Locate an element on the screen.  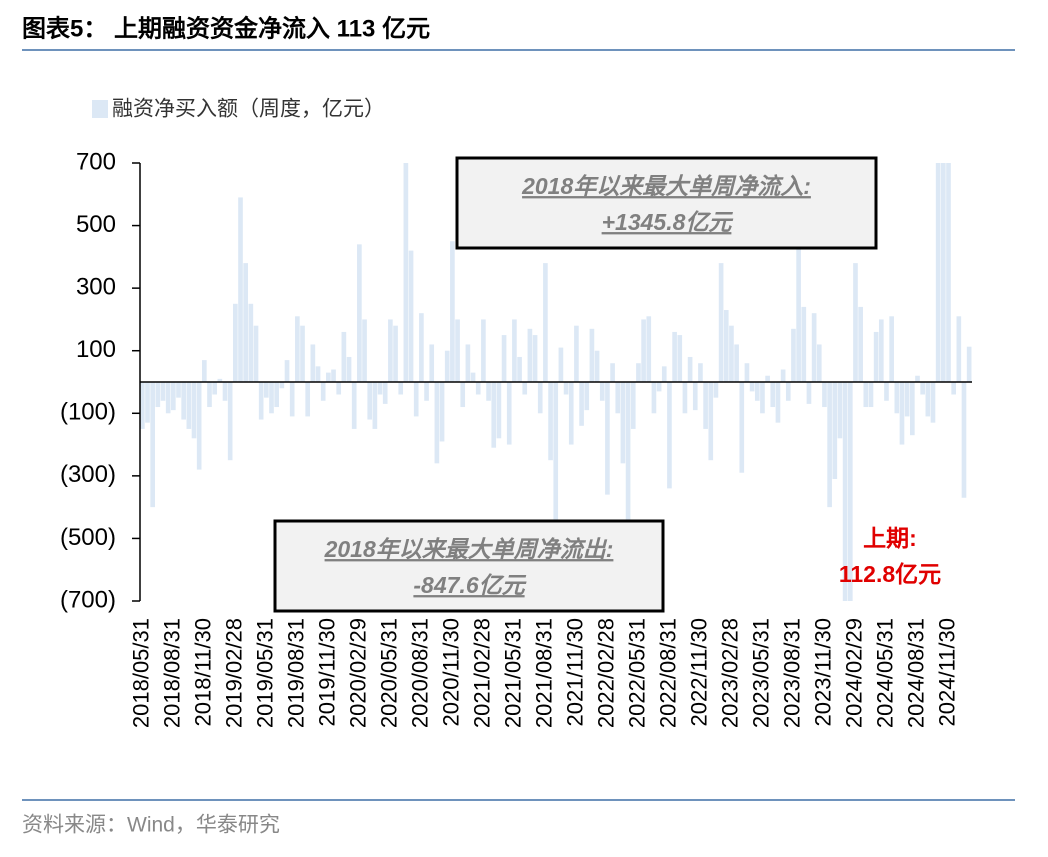
x-tick-label: 2018/05/31 is located at coordinates (140, 673).